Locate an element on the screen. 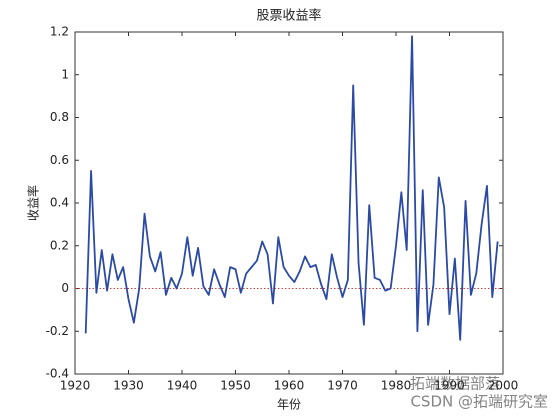 The width and height of the screenshot is (560, 420). x-axis-label: 年份 is located at coordinates (289, 405).